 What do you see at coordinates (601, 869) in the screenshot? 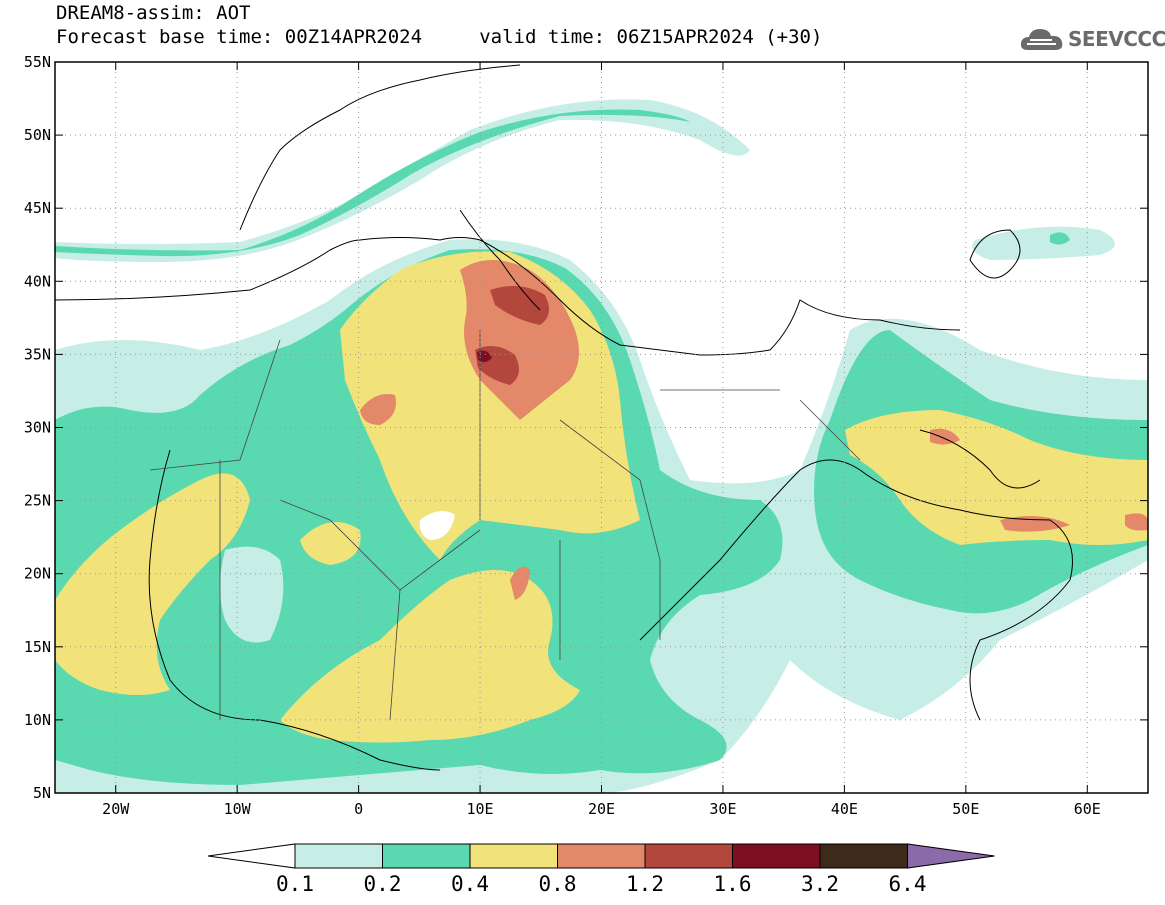
I see `colorbar: 0.1 0.2 0.4 0.8 1.2 1.6 3.2 6.4` at bounding box center [601, 869].